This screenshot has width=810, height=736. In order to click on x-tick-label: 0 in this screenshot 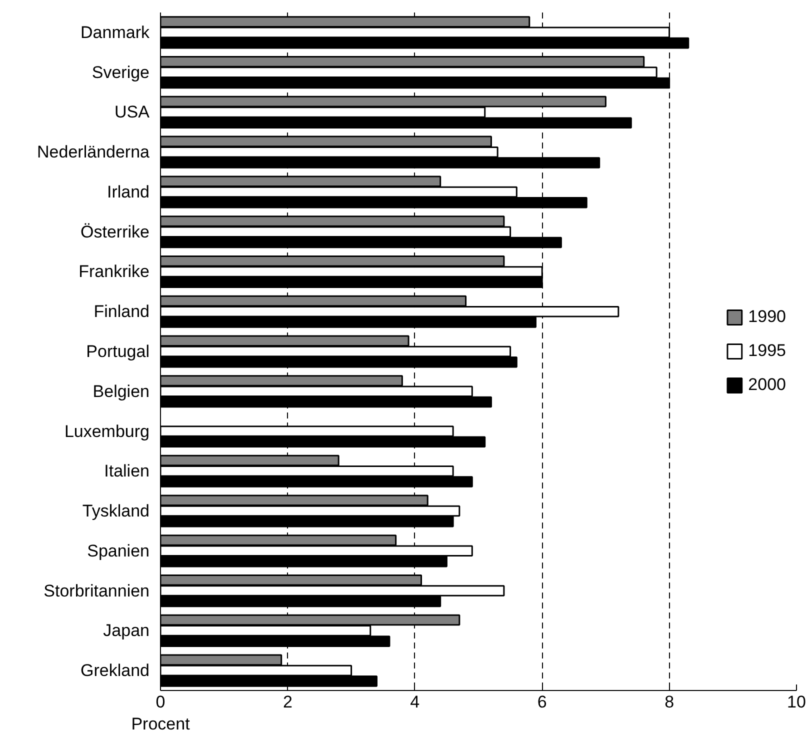, I will do `click(161, 702)`.